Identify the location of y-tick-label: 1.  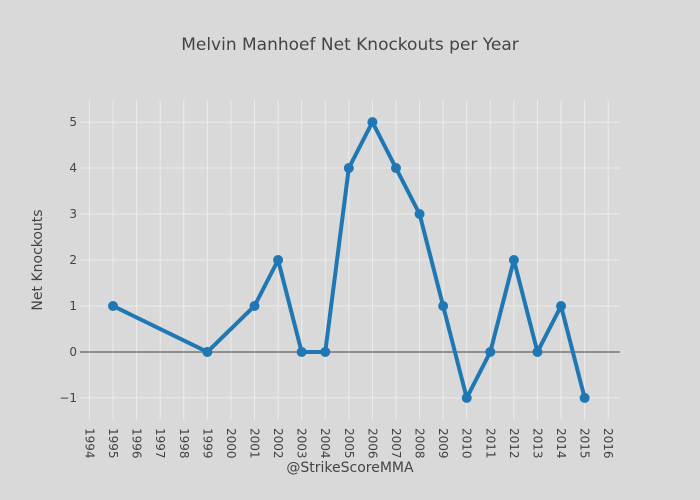
(73, 306).